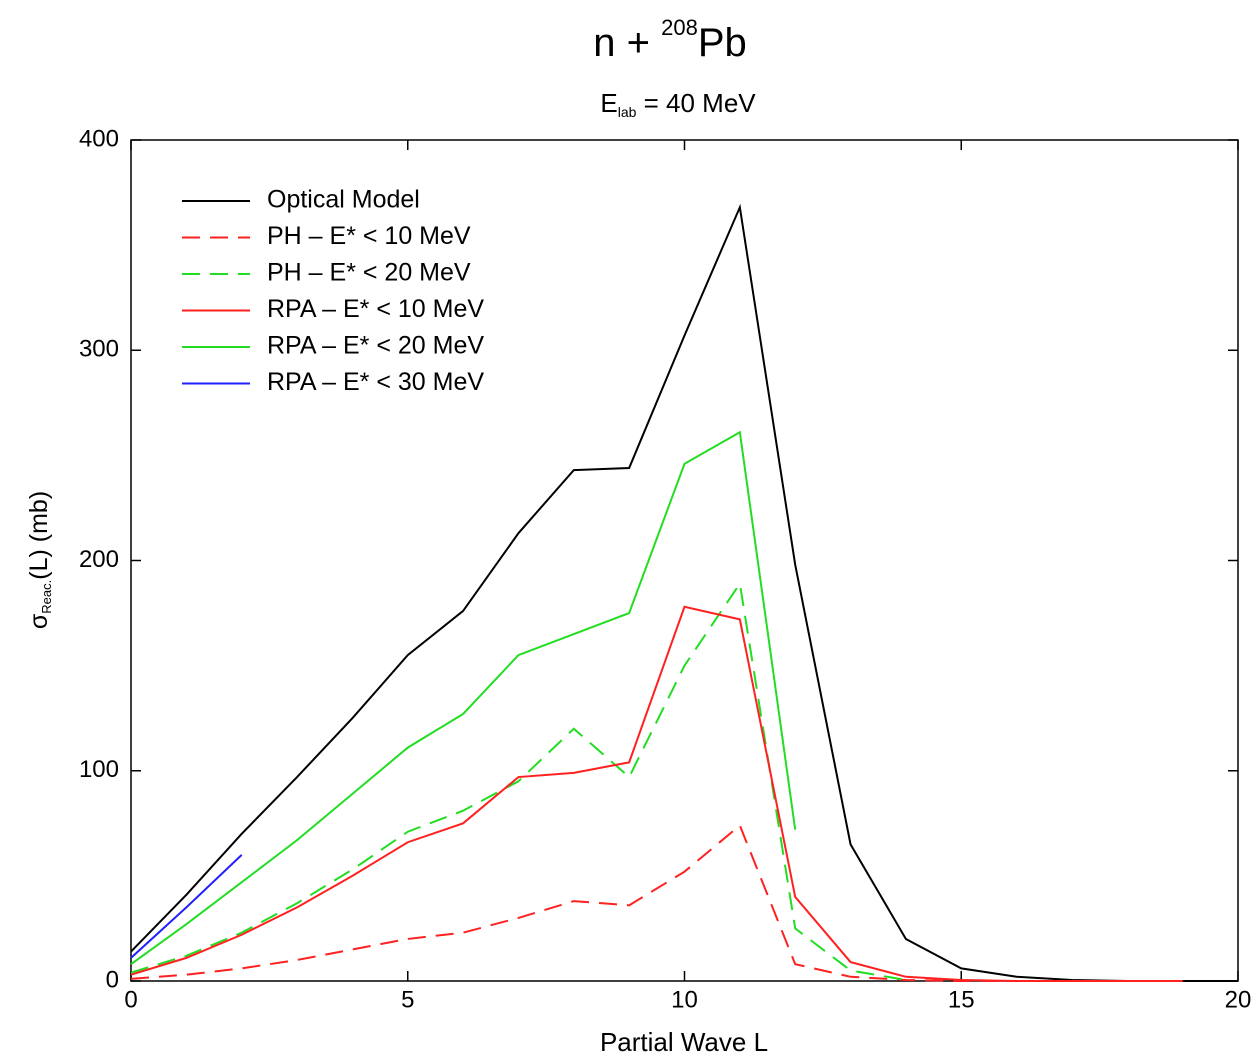 Image resolution: width=1258 pixels, height=1059 pixels. I want to click on x-tick-label: 15, so click(961, 999).